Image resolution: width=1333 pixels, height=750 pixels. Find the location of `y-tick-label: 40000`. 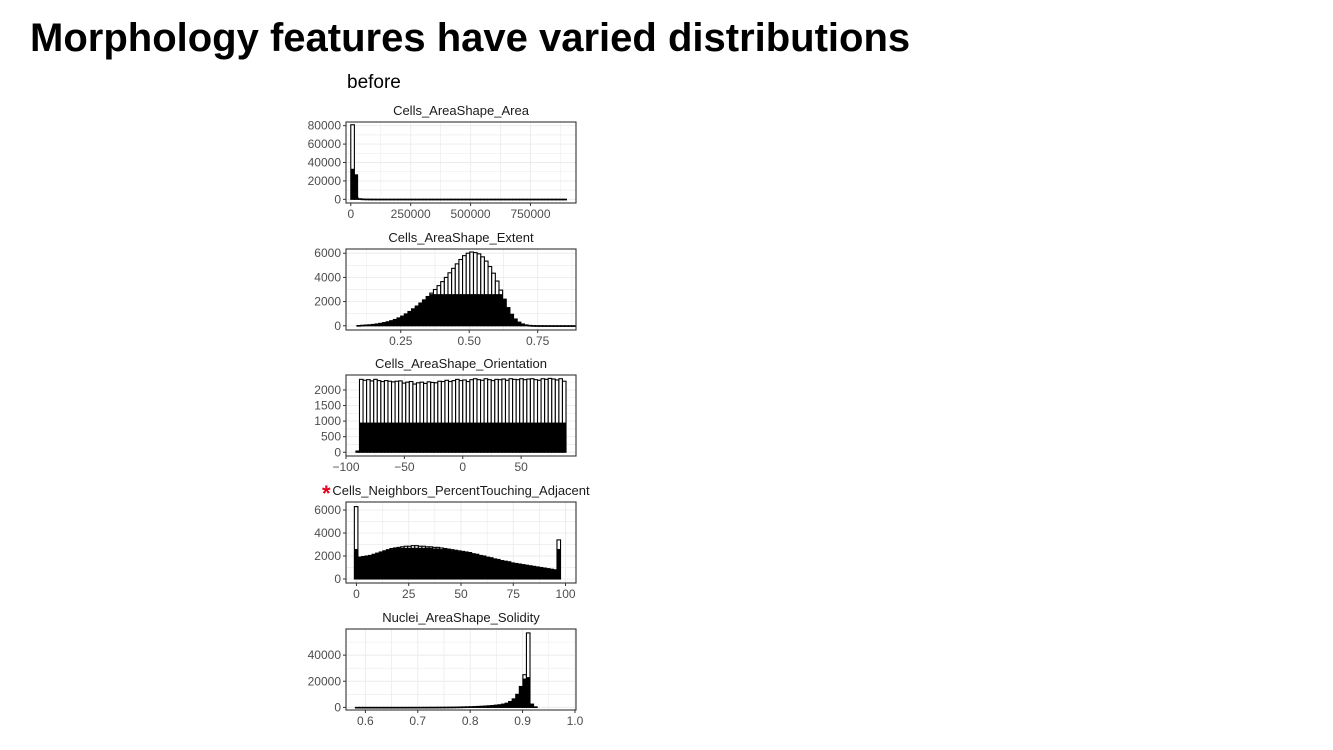

y-tick-label: 40000 is located at coordinates (325, 655).